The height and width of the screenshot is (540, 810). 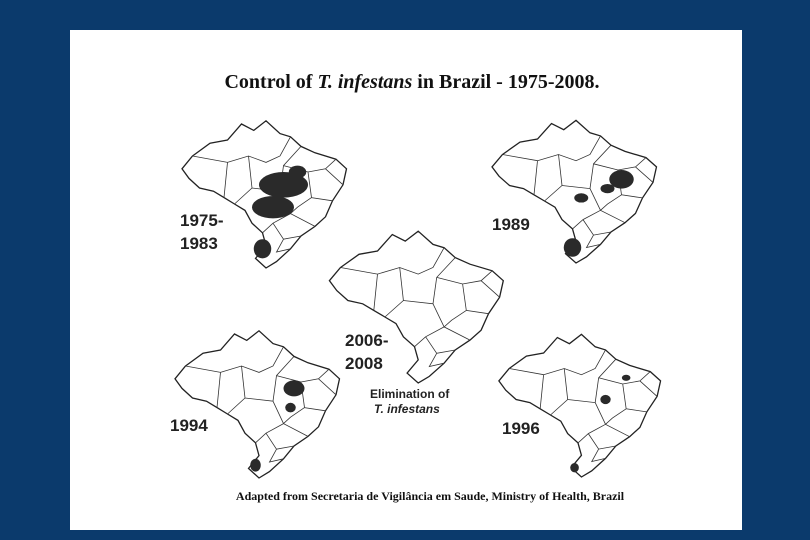 What do you see at coordinates (270, 82) in the screenshot?
I see `title-part: Control of` at bounding box center [270, 82].